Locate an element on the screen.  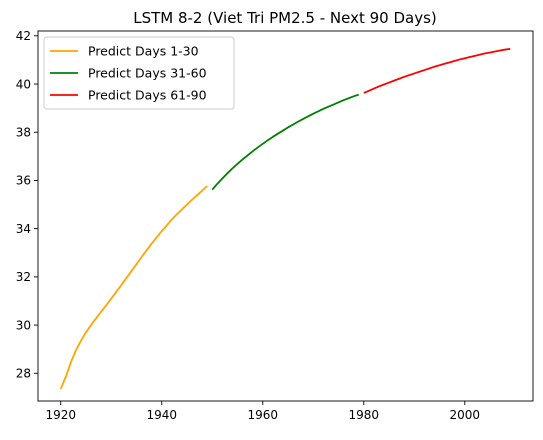
legend-label: Predict Days 31-60 is located at coordinates (147, 73).